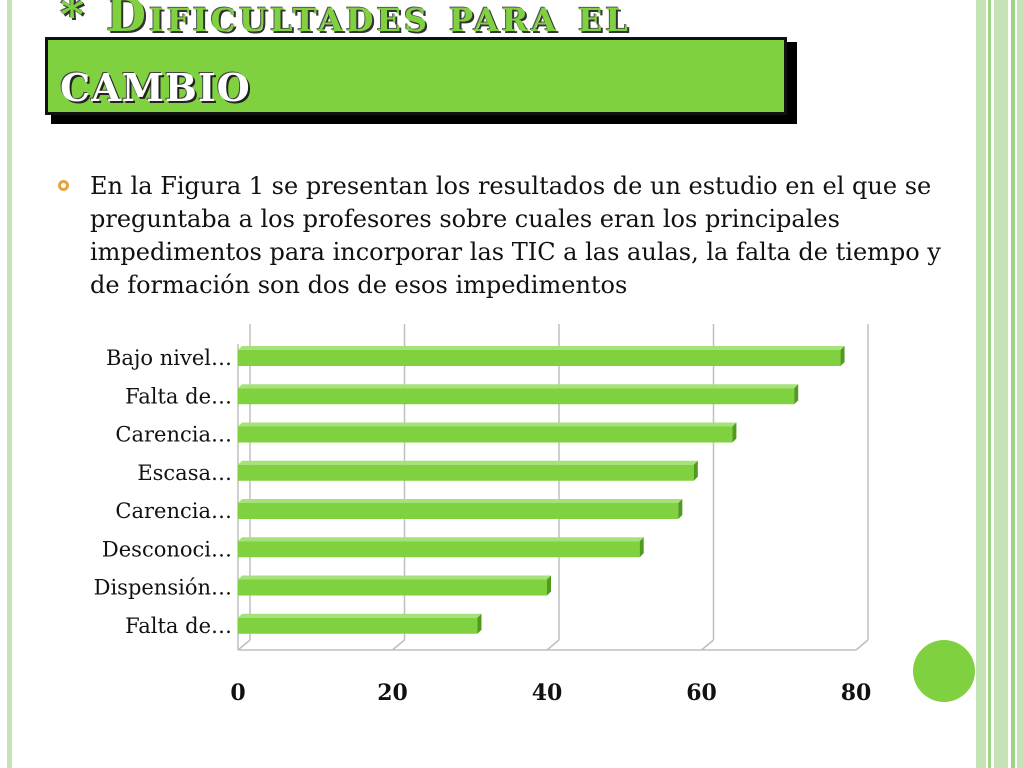 The height and width of the screenshot is (768, 1024). Describe the element at coordinates (392, 693) in the screenshot. I see `x-tick-label: 20` at that location.